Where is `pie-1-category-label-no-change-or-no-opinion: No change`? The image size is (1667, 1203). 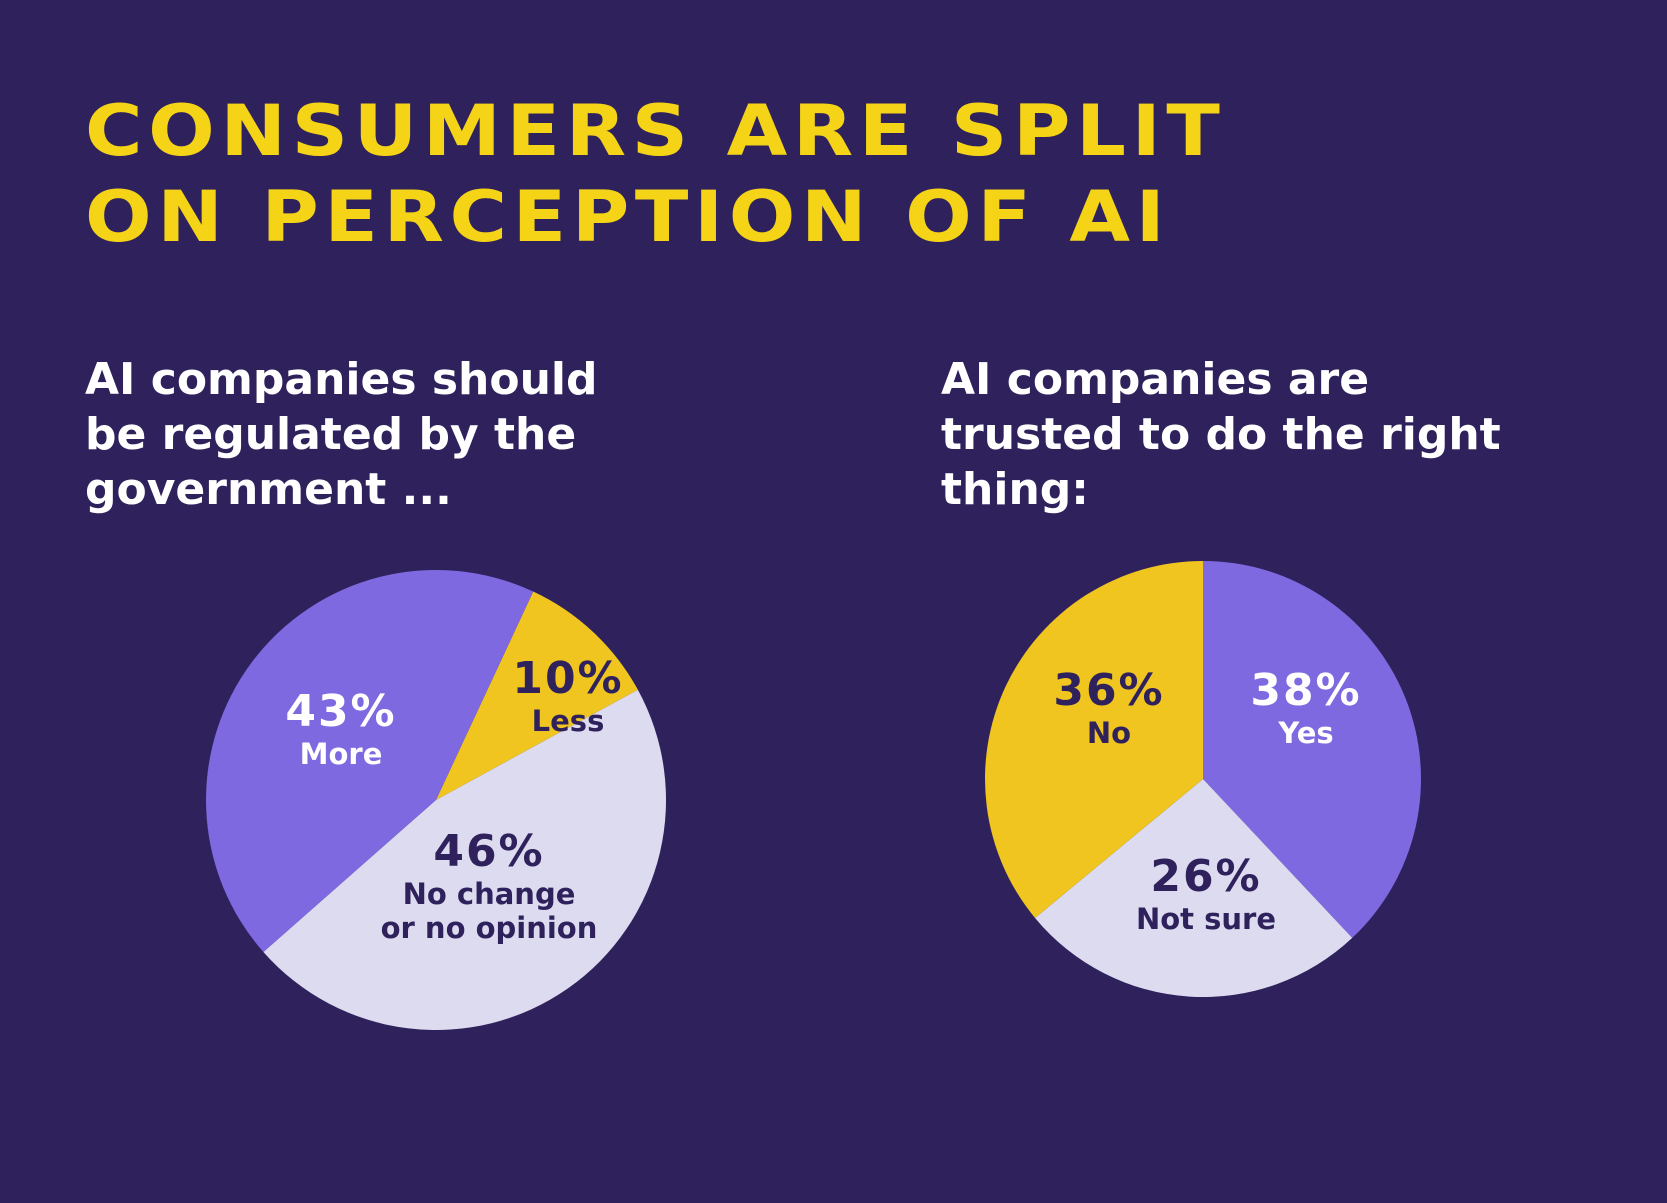
pie-1-category-label-no-change-or-no-opinion: No change is located at coordinates (489, 894).